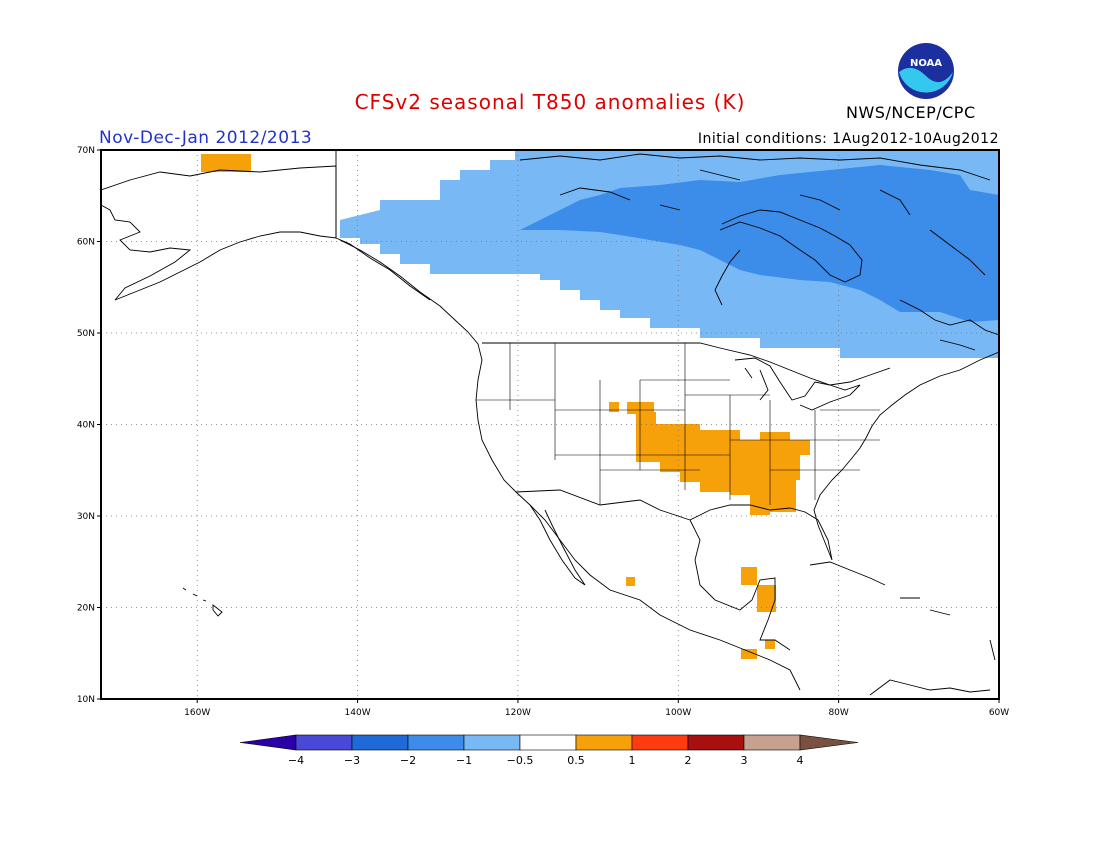  What do you see at coordinates (844, 456) in the screenshot?
I see `coastline-us-gulf` at bounding box center [844, 456].